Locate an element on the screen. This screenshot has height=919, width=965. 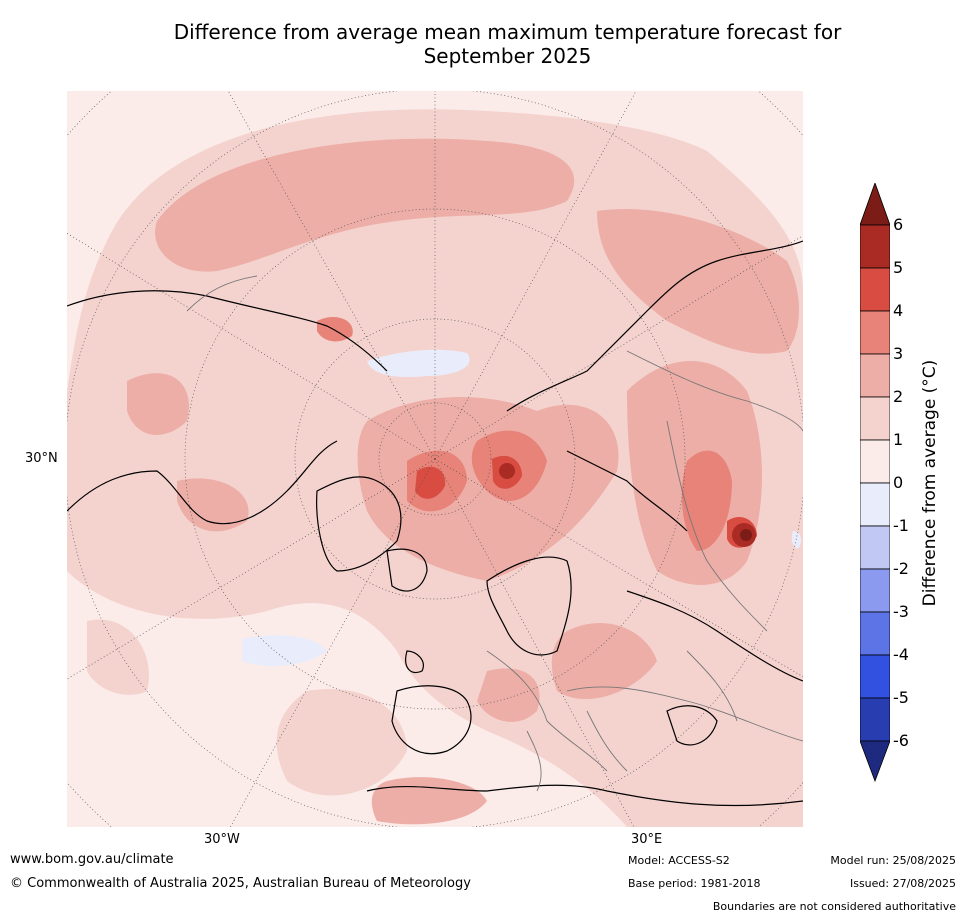
lon-label-30e: 30°E is located at coordinates (647, 839).